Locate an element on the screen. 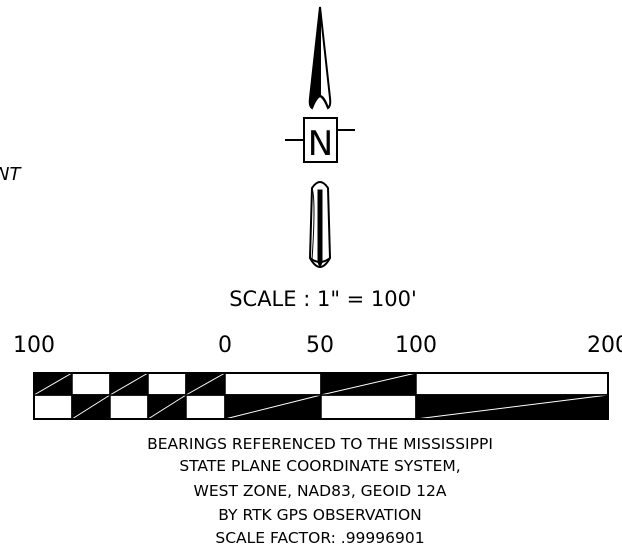  scale-bar is located at coordinates (321, 396).